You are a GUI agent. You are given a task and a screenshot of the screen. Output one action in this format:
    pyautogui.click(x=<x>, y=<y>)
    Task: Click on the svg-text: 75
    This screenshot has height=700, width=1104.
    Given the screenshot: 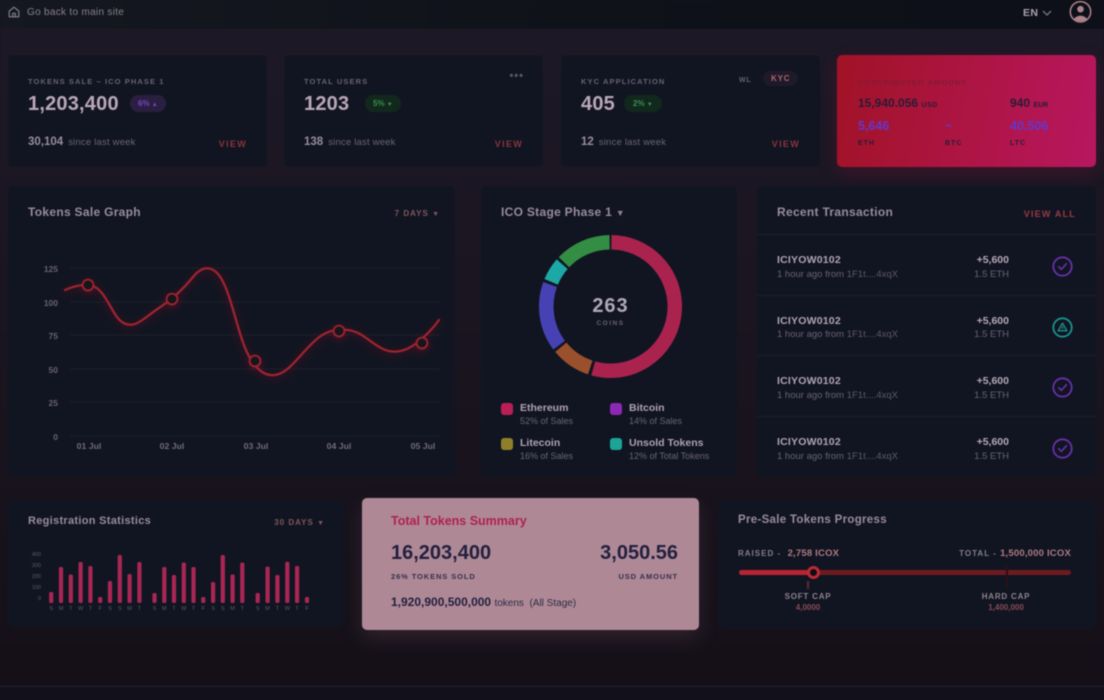 What is the action you would take?
    pyautogui.click(x=54, y=336)
    